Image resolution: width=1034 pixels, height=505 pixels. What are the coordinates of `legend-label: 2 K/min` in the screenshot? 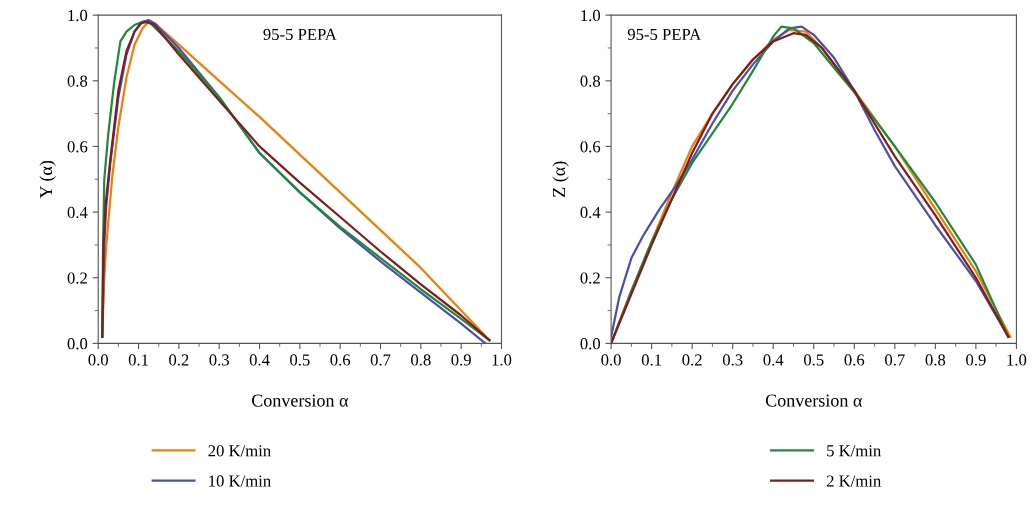 It's located at (854, 481).